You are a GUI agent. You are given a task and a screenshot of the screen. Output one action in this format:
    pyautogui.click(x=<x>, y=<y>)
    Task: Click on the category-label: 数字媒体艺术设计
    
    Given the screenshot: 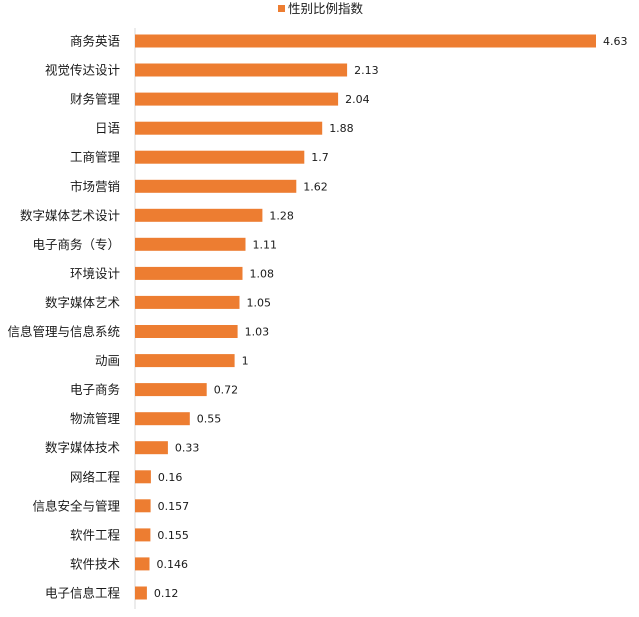 What is the action you would take?
    pyautogui.click(x=70, y=215)
    